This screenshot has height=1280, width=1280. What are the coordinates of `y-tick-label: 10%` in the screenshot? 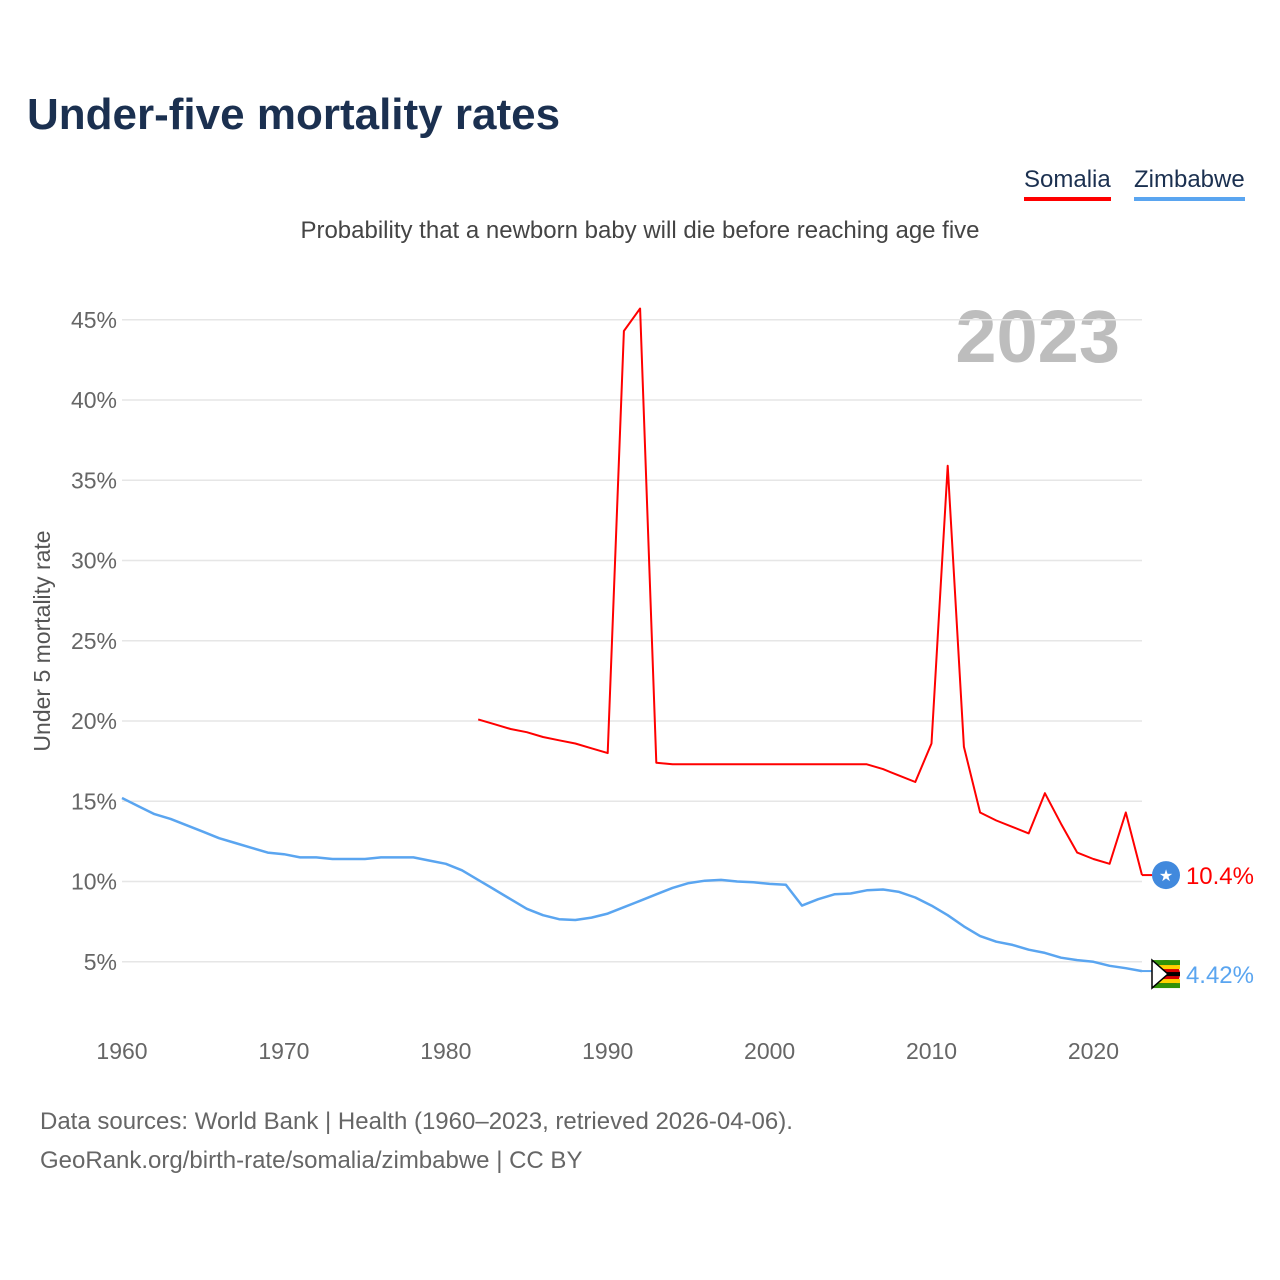 It's located at (94, 882).